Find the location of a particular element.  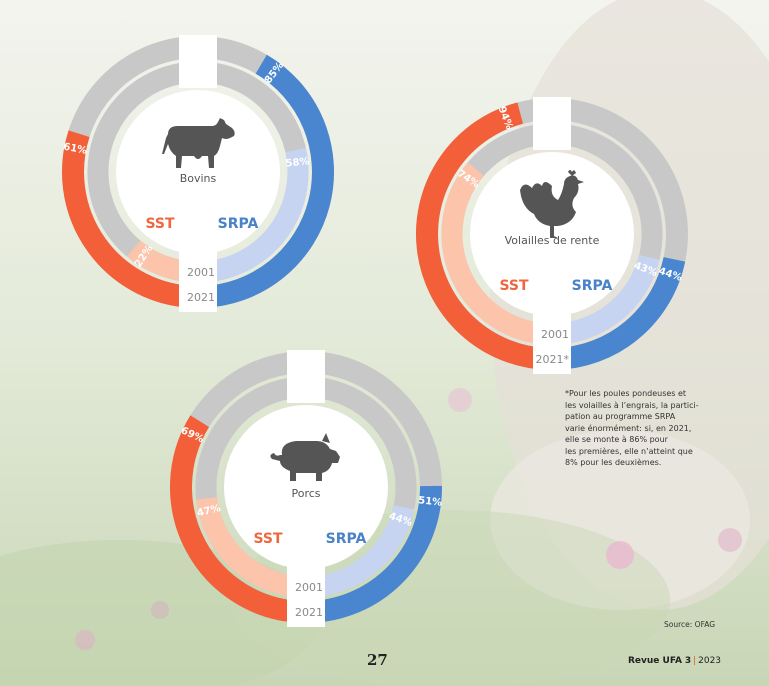

journal-footer: Revue UFA 3 | 2023 is located at coordinates (675, 661).